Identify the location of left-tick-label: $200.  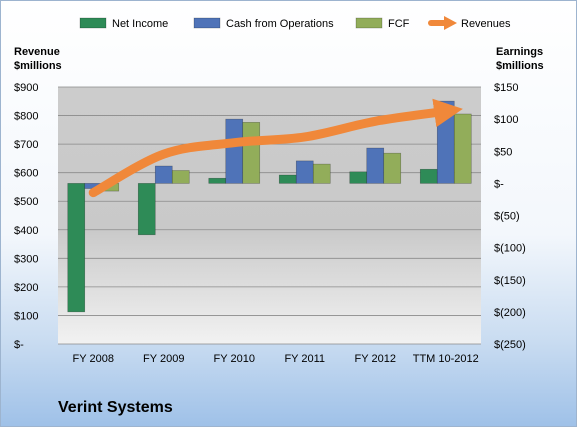
(26, 288).